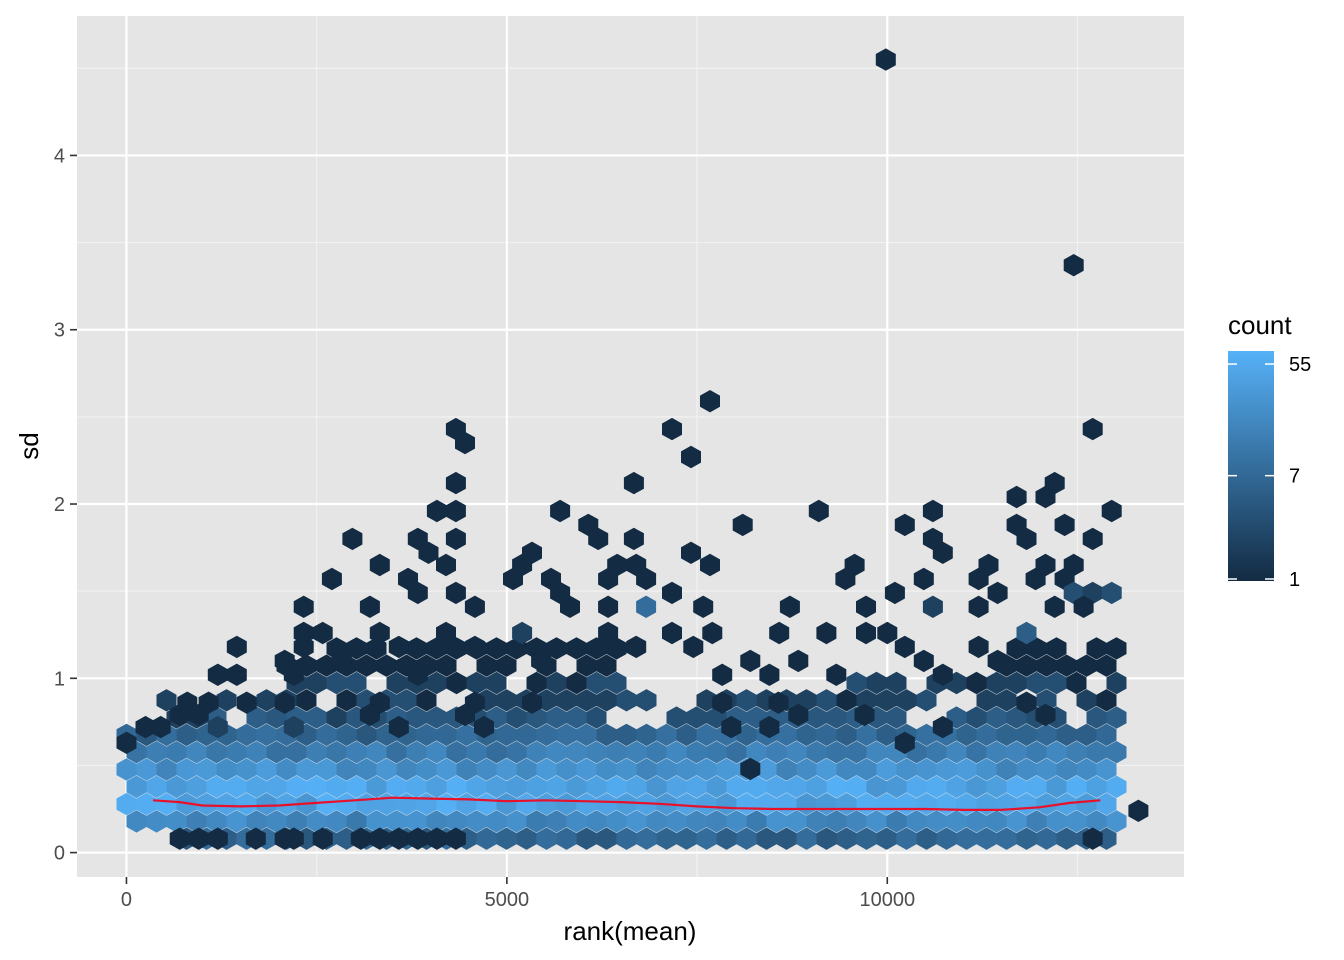  Describe the element at coordinates (507, 900) in the screenshot. I see `x-tick-label: 5000` at that location.